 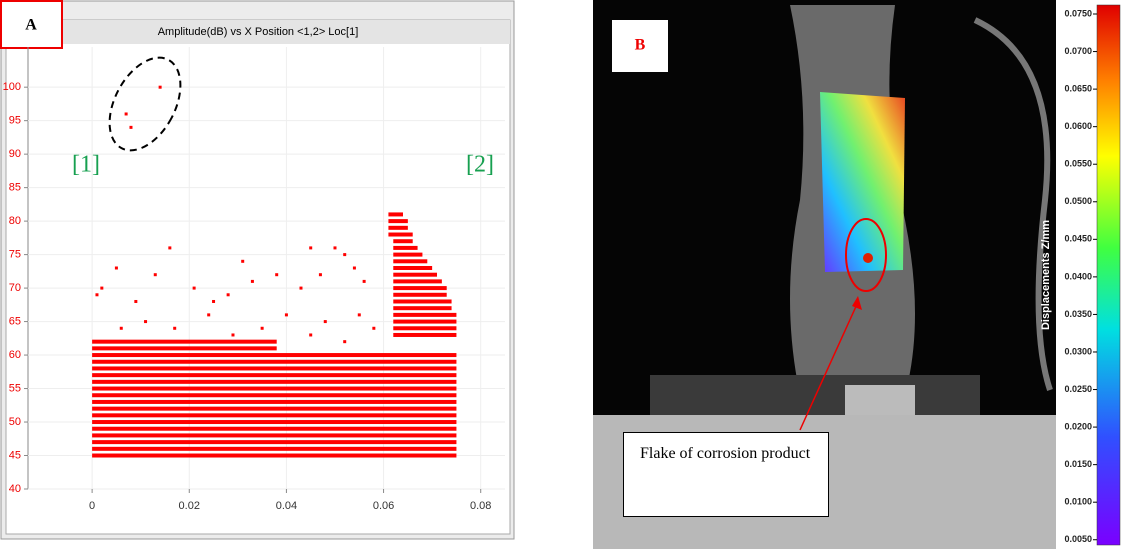 What do you see at coordinates (15, 489) in the screenshot?
I see `y-tick-label: 40` at bounding box center [15, 489].